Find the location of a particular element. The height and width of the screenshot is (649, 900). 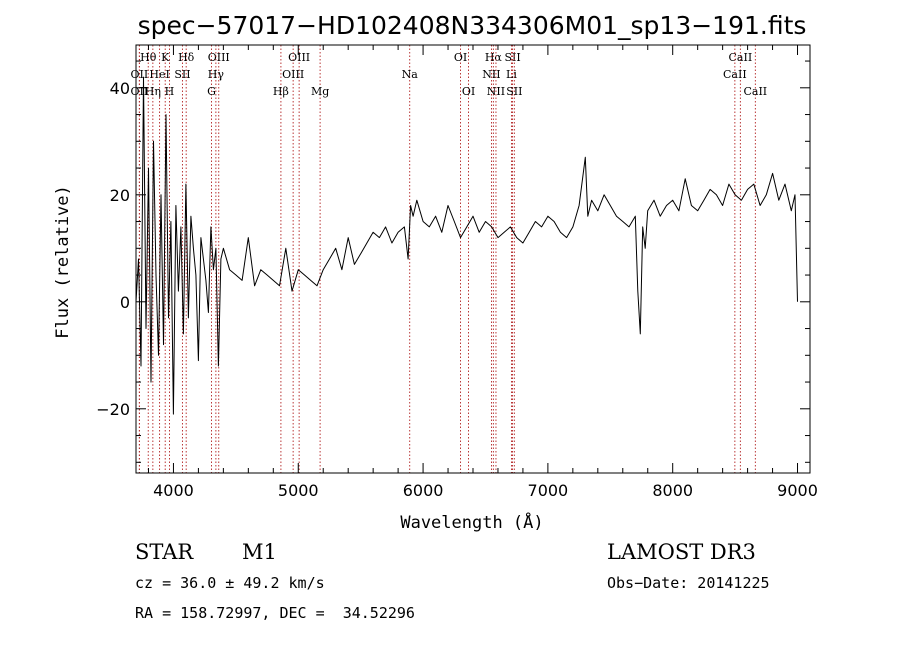

survey-name: LAMOST DR3 is located at coordinates (681, 552).